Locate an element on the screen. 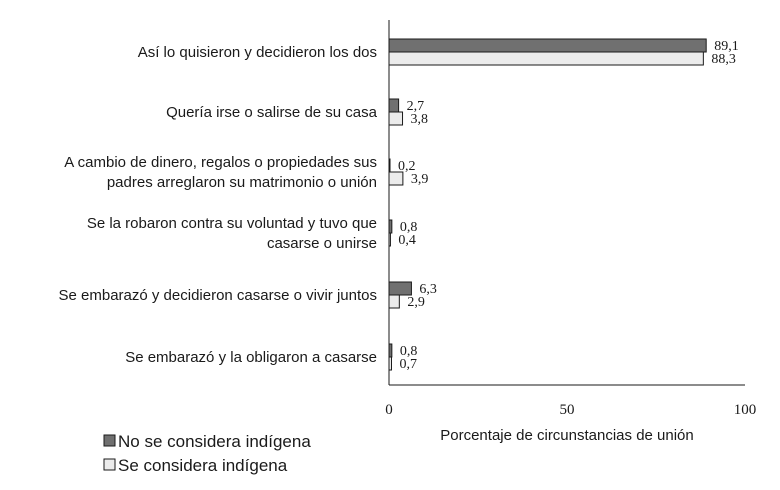 Image resolution: width=780 pixels, height=490 pixels. category-label: Así lo quisieron y decidieron los dos is located at coordinates (257, 52).